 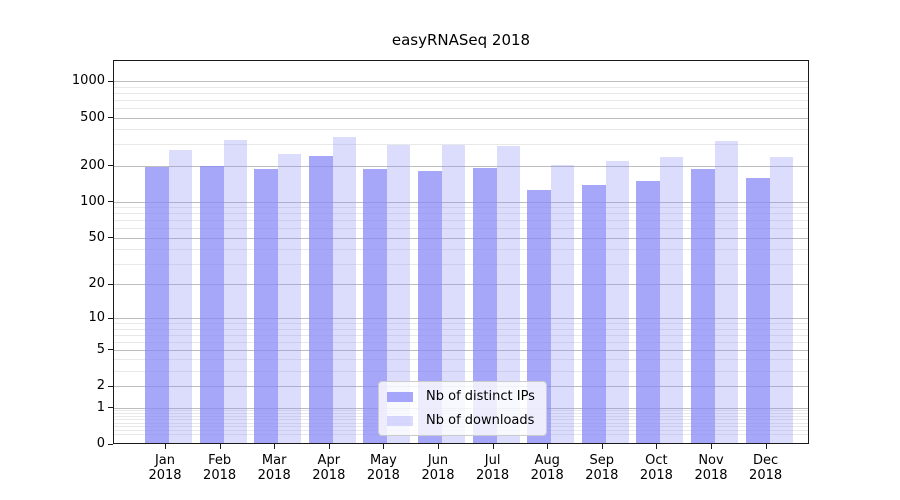 What do you see at coordinates (100, 407) in the screenshot?
I see `y-tick-label-1: 1` at bounding box center [100, 407].